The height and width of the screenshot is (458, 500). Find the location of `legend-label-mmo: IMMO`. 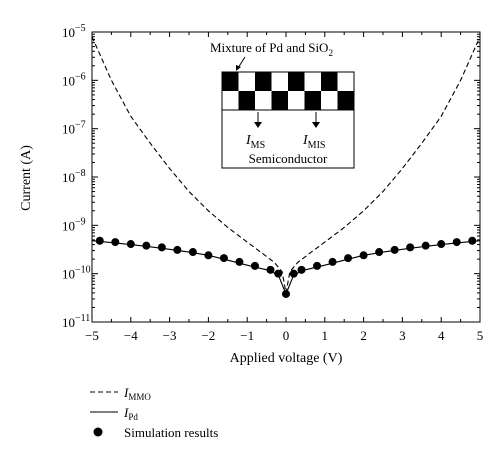

legend-label-mmo: IMMO is located at coordinates (137, 393).